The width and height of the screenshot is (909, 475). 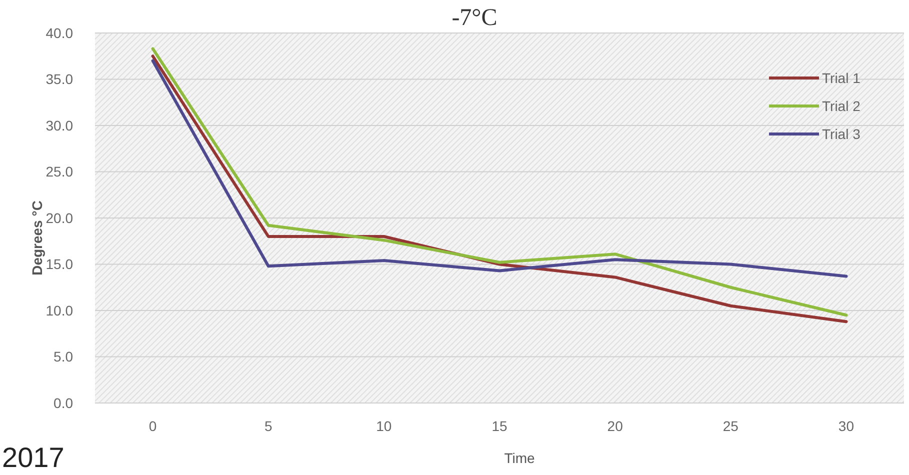 I want to click on y-axis-title: Degrees °C, so click(x=37, y=238).